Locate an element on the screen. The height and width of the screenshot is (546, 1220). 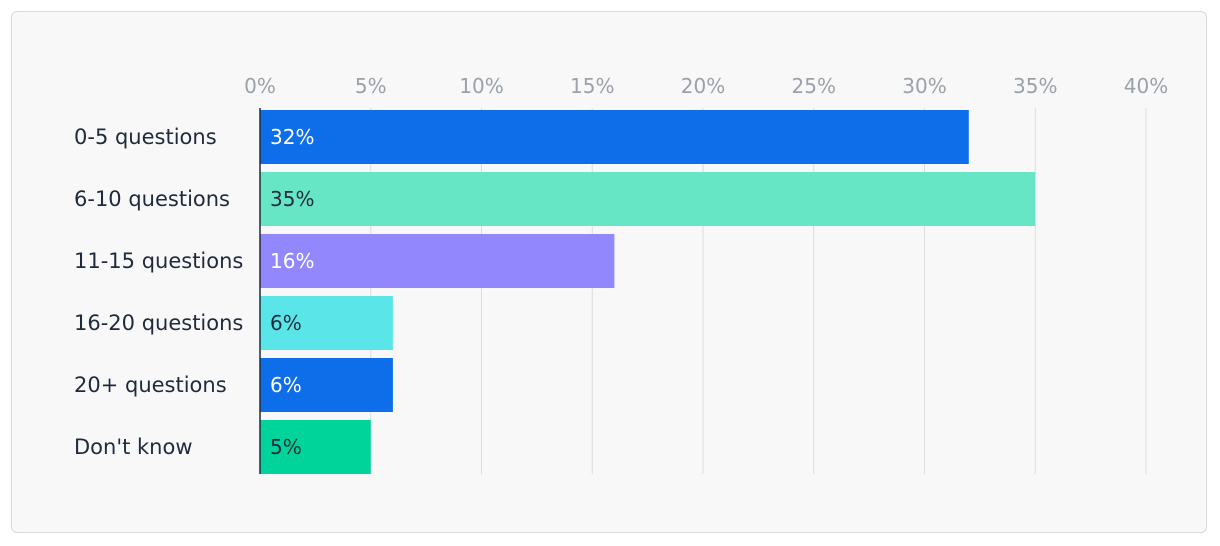
x-tick-label: 30% is located at coordinates (924, 86).